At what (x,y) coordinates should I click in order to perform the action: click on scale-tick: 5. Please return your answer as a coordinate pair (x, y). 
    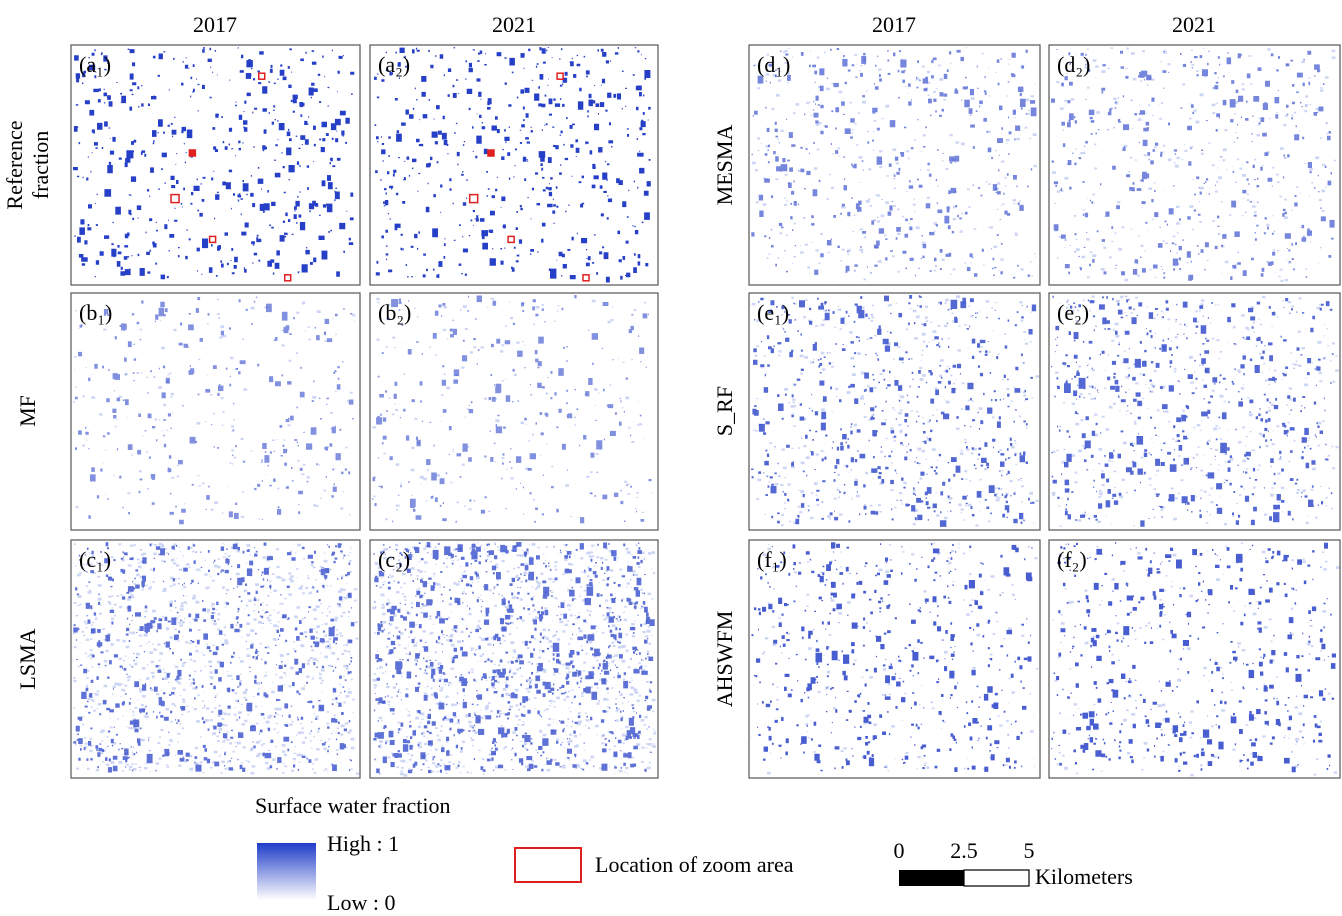
    Looking at the image, I should click on (1029, 850).